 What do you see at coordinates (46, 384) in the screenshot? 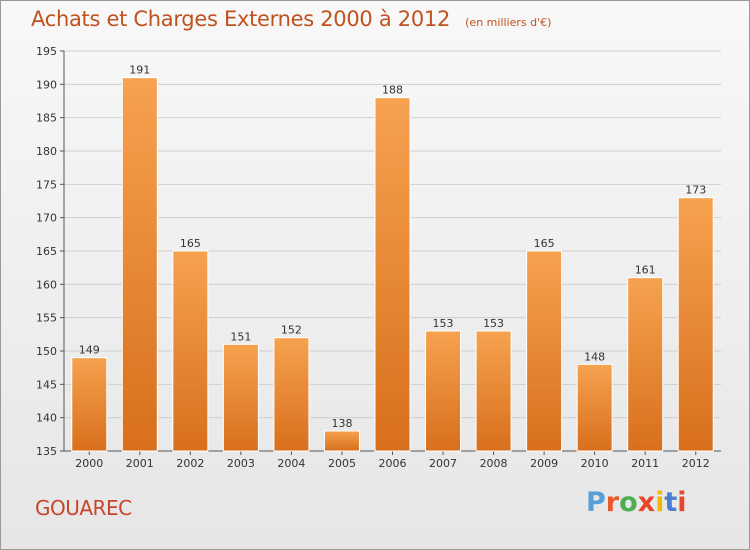
I see `y-tick-label: 145` at bounding box center [46, 384].